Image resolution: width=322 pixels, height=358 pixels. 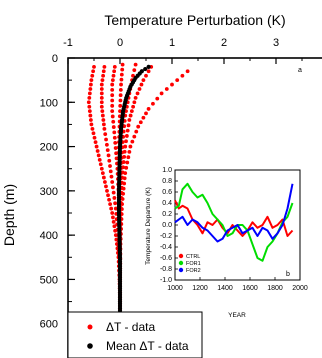 What do you see at coordinates (237, 284) in the screenshot?
I see `inset-x-ticks: 1000 1200 1400 1600 1800 2000` at bounding box center [237, 284].